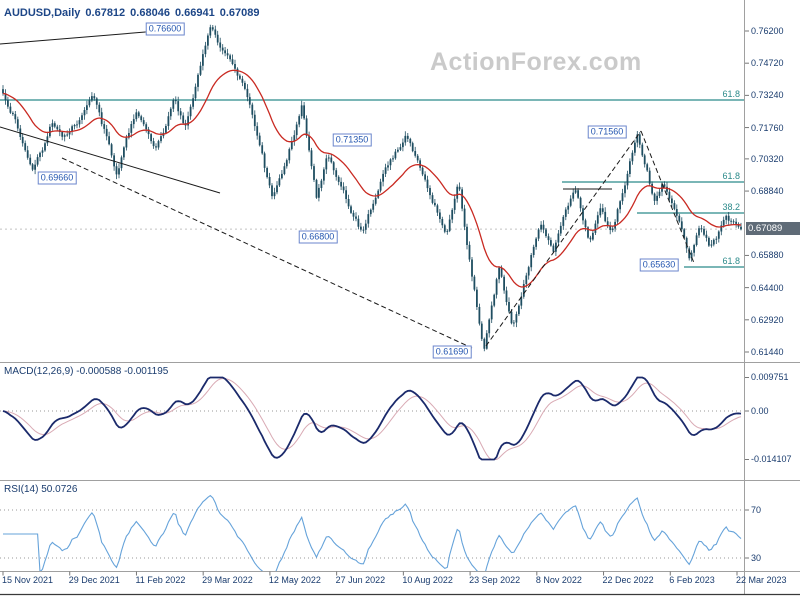  I want to click on x-axis-date-label: 29 Mar 2022, so click(227, 580).